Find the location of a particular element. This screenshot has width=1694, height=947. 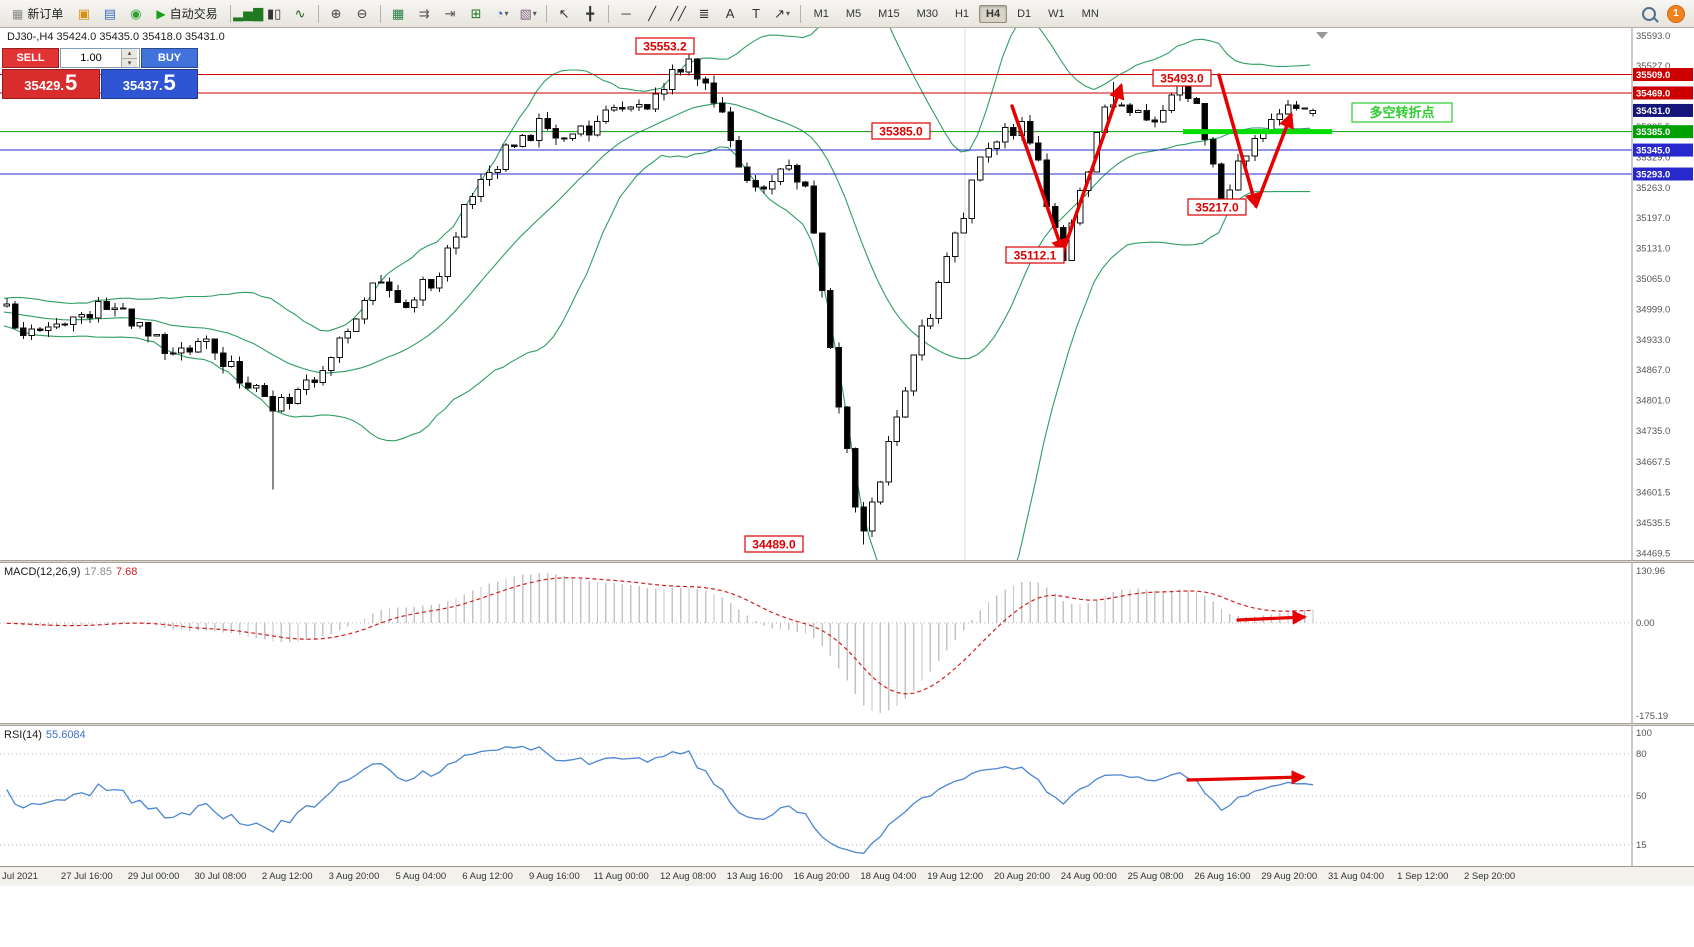

turning-point-note: 多空转折点 is located at coordinates (1402, 112).